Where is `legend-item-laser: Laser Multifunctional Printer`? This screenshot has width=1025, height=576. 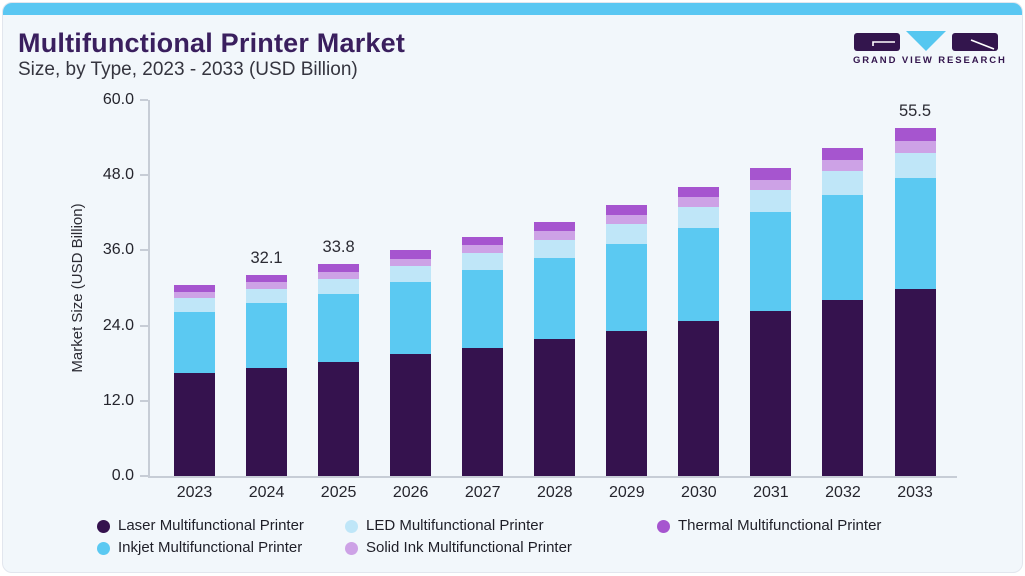 legend-item-laser: Laser Multifunctional Printer is located at coordinates (200, 526).